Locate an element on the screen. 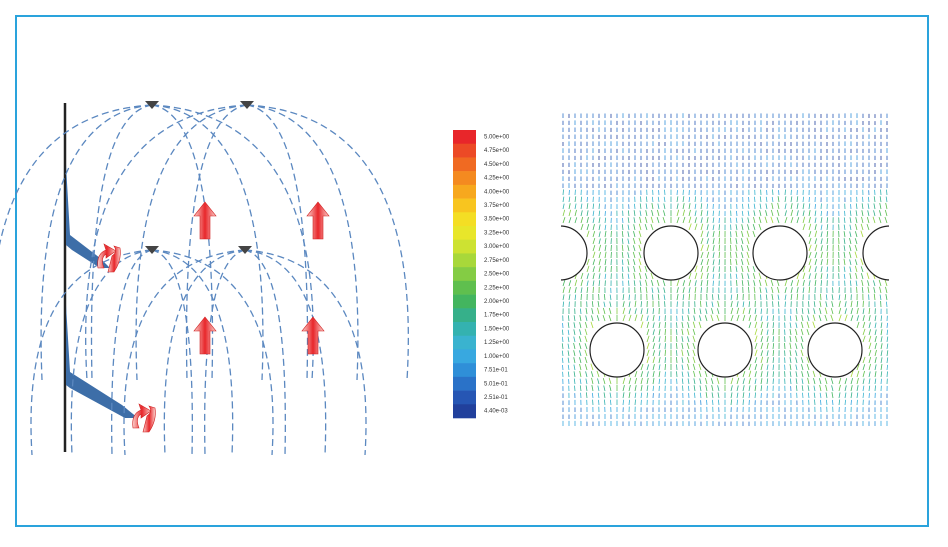  colorbar-label: 4.40e-03 is located at coordinates (496, 412).